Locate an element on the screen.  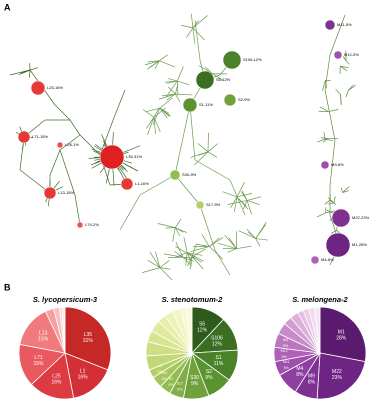
node-label: M9-8% is located at coordinates (337, 164).